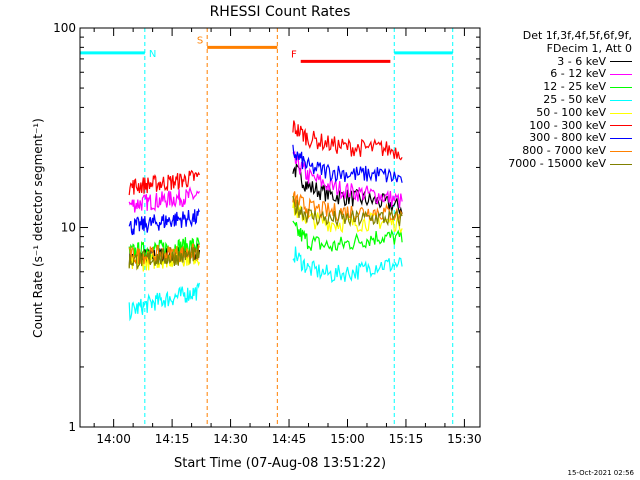 The height and width of the screenshot is (480, 640). Describe the element at coordinates (574, 87) in the screenshot. I see `legend-entry-label: 12 - 25 keV` at that location.